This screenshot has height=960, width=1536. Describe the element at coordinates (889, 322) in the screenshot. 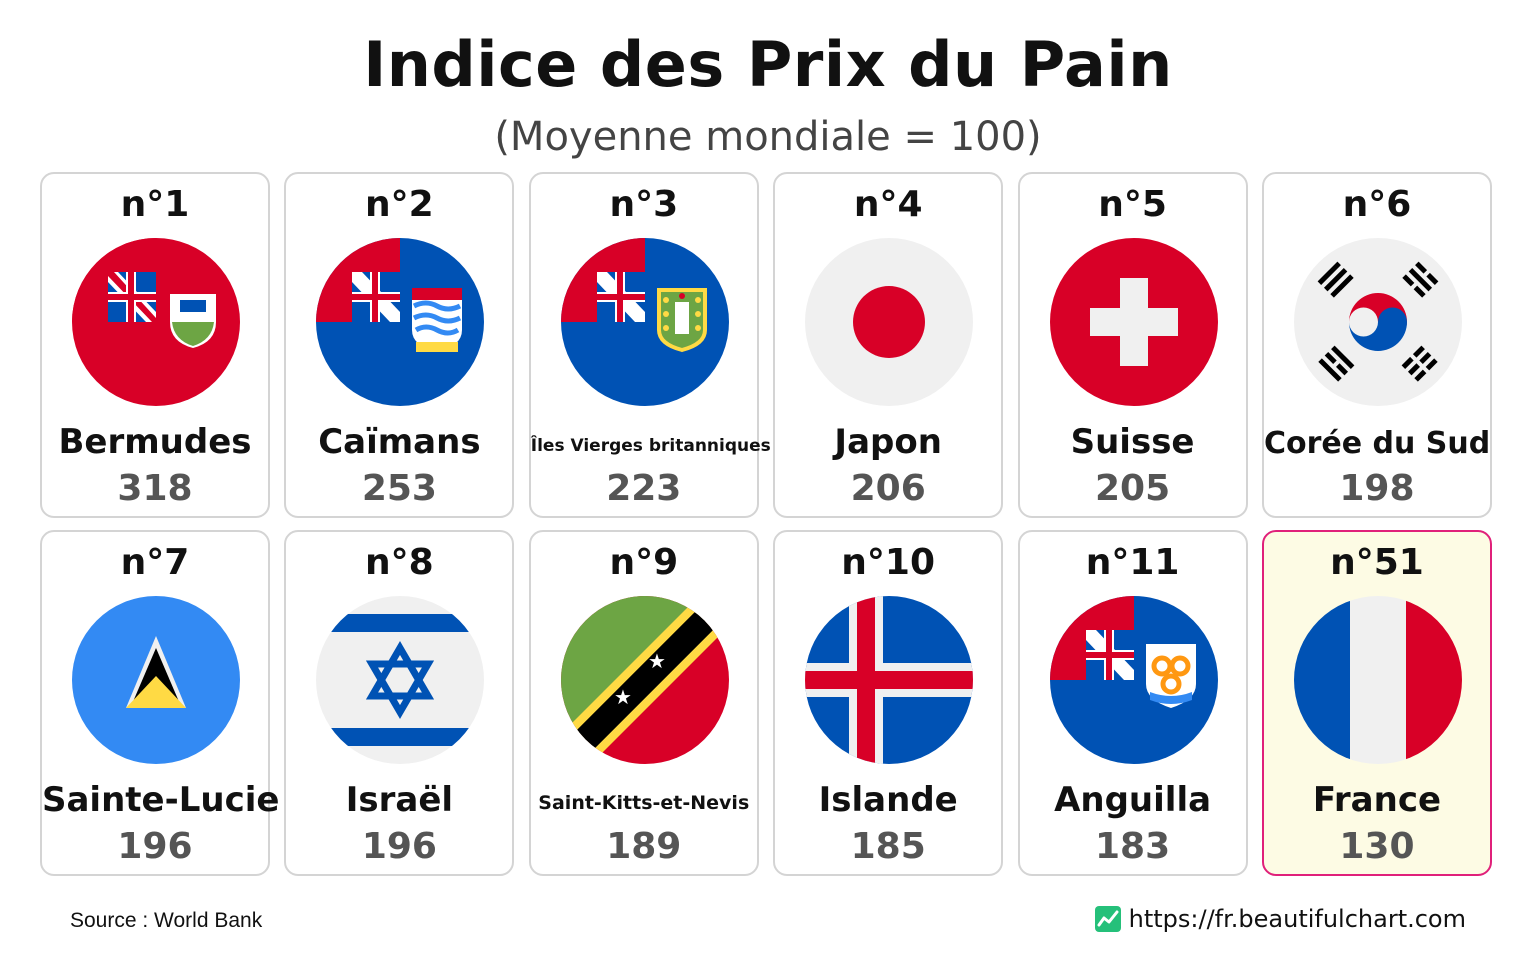

I see `japan-flag-icon` at that location.